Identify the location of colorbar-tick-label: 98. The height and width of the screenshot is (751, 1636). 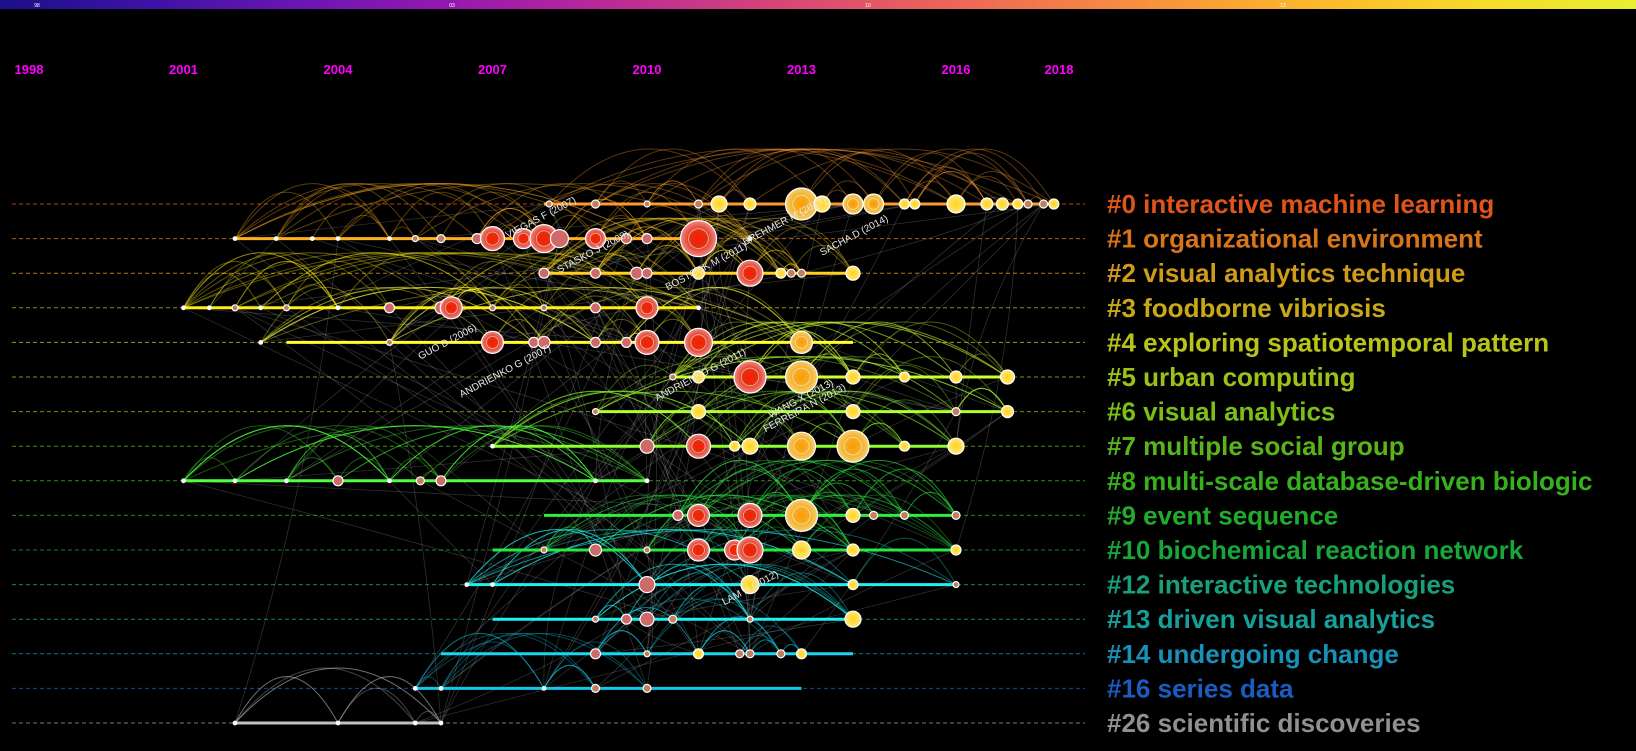
(37, 6).